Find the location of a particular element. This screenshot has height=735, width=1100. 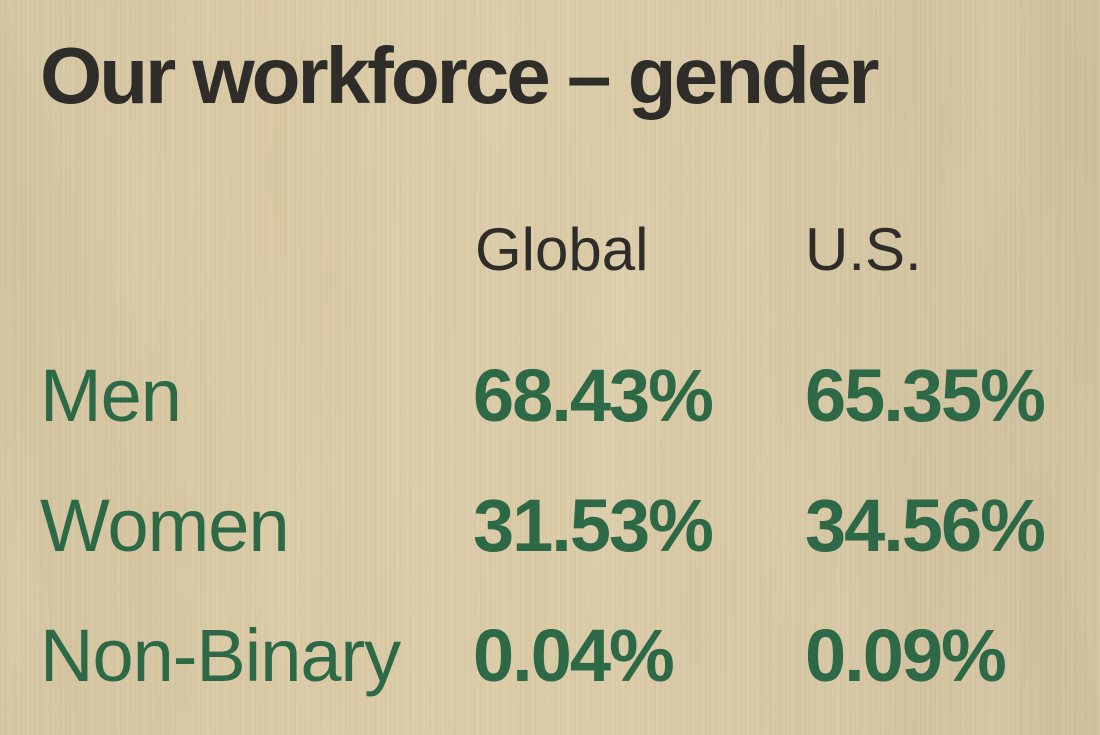

value-us: 65.35% is located at coordinates (925, 395).